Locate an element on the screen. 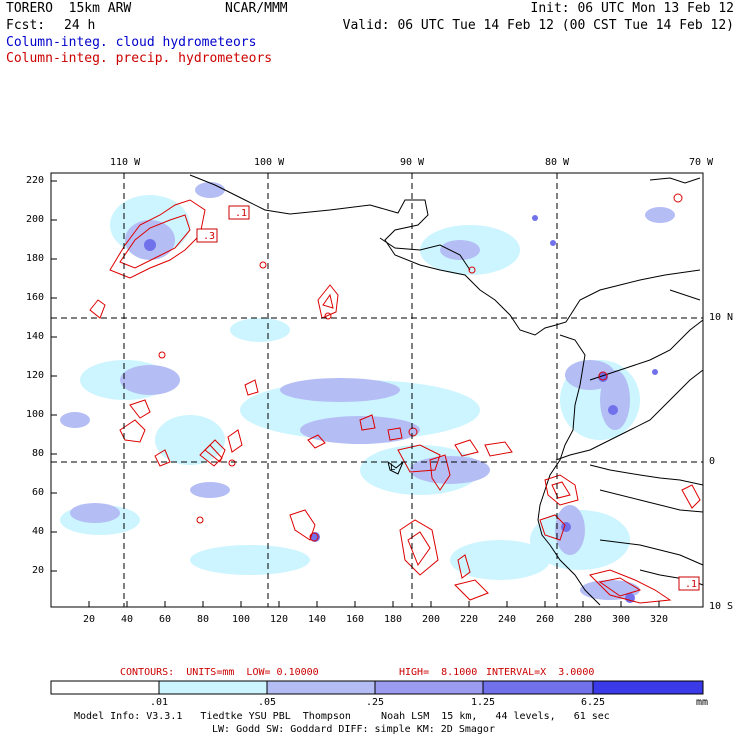  forecast-hour: 24 h is located at coordinates (80, 25).